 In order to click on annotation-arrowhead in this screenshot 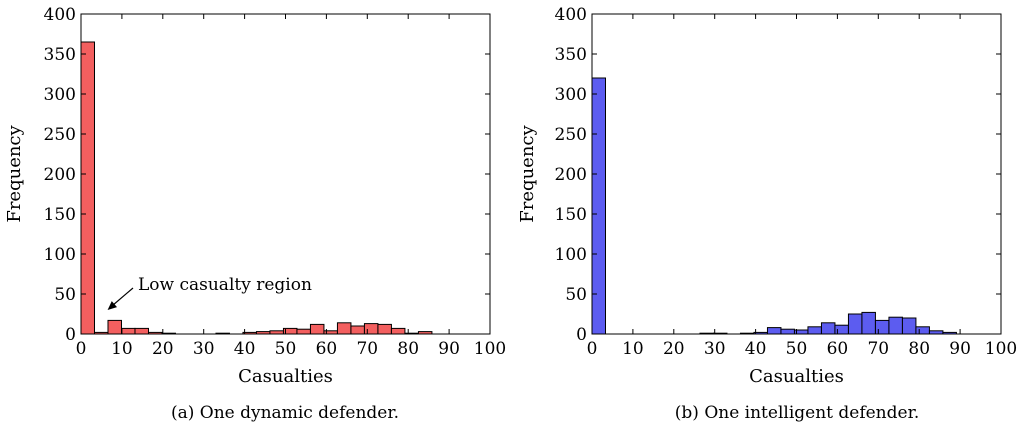, I will do `click(112, 305)`.